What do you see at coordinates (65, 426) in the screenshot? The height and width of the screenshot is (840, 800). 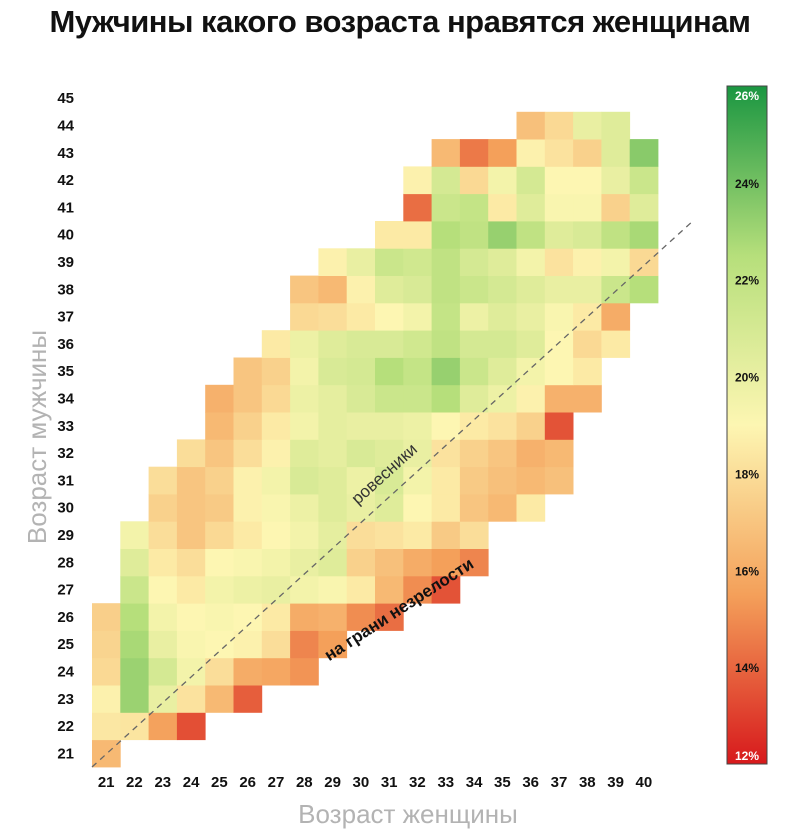 I see `y-tick-label: 33` at bounding box center [65, 426].